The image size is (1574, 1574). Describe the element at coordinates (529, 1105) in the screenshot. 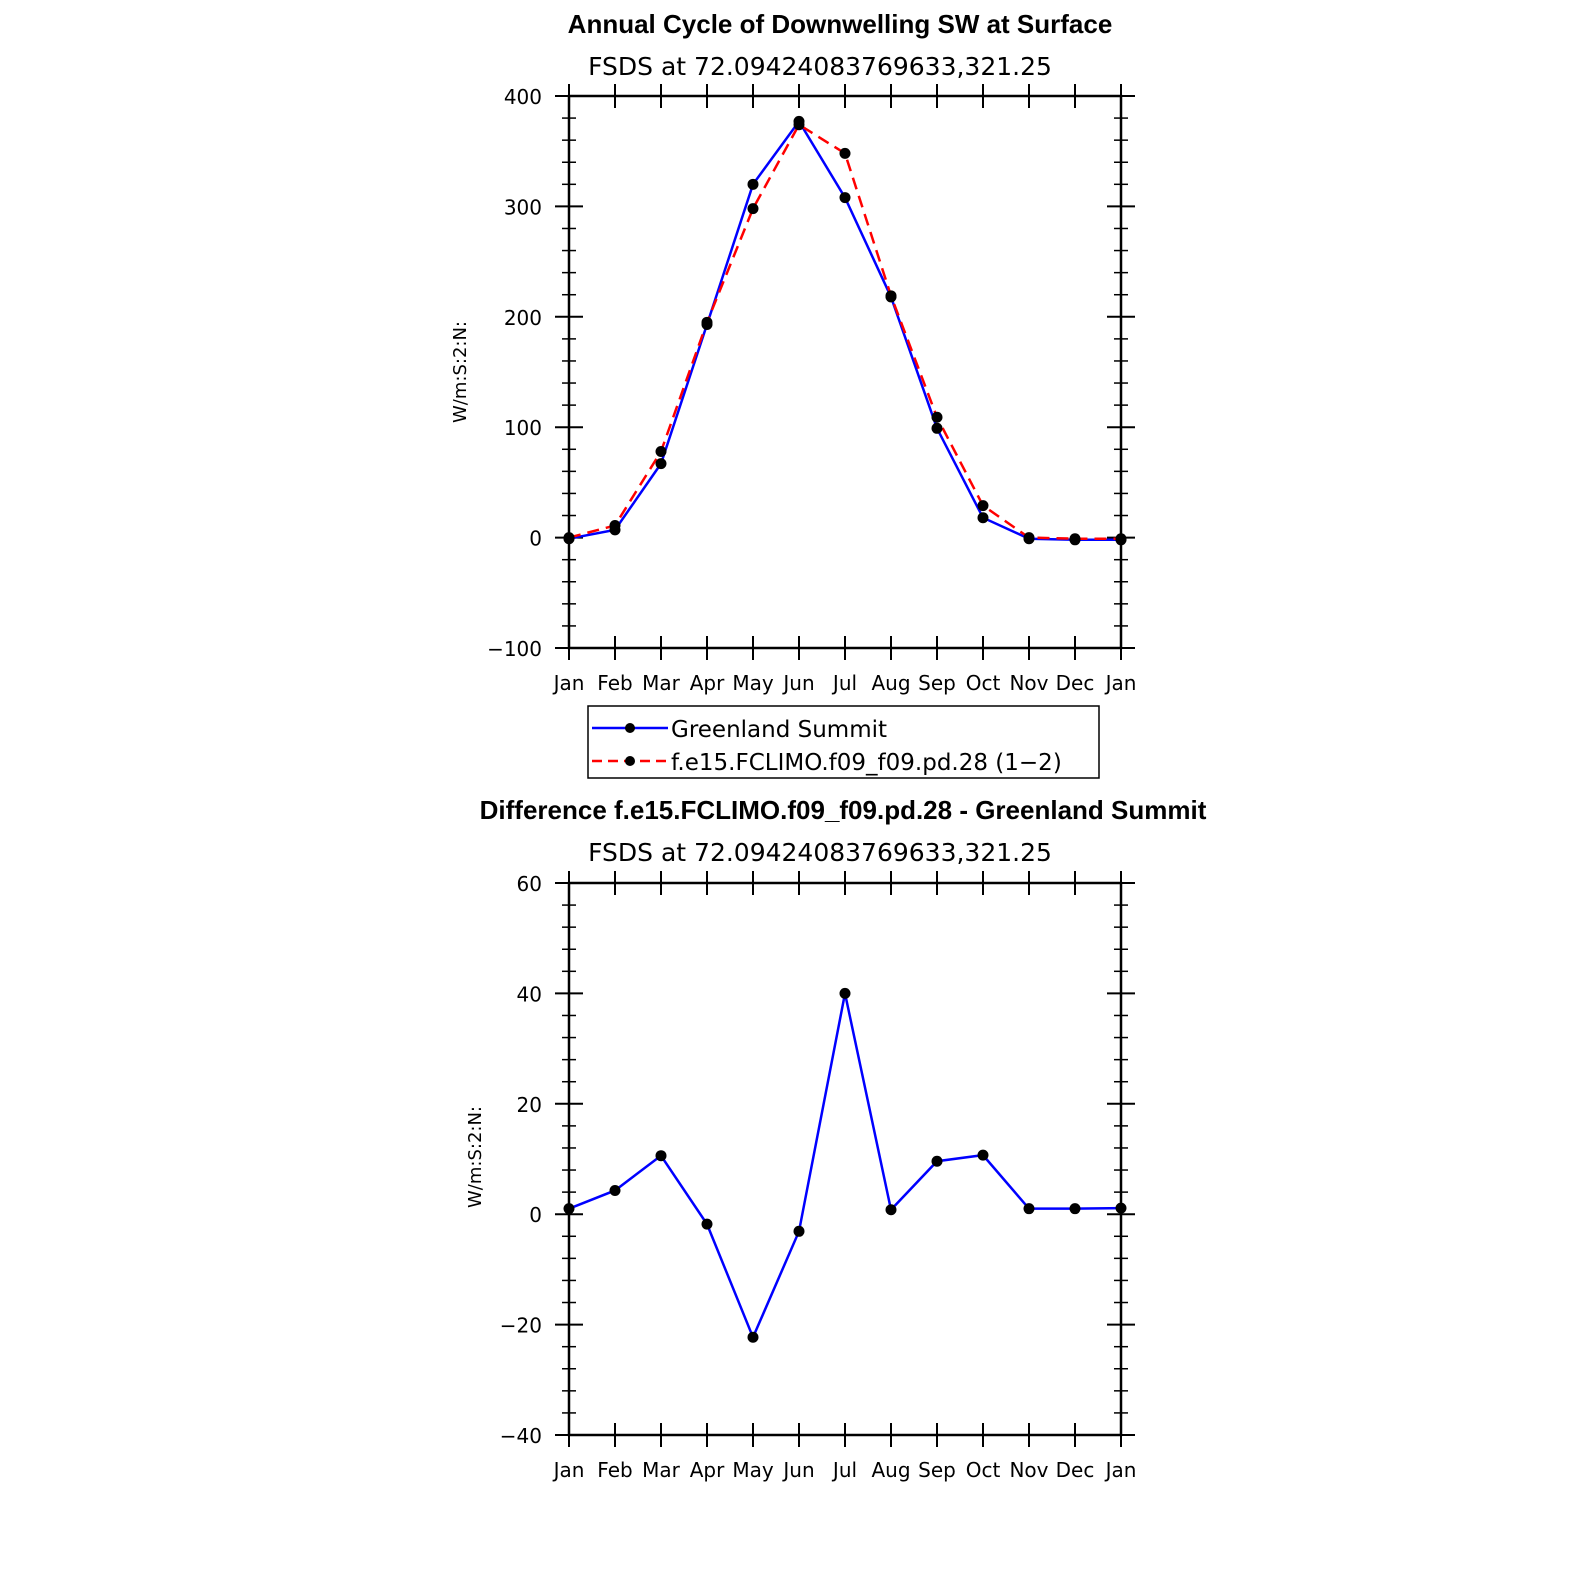

I see `y-tick-label: 20` at that location.